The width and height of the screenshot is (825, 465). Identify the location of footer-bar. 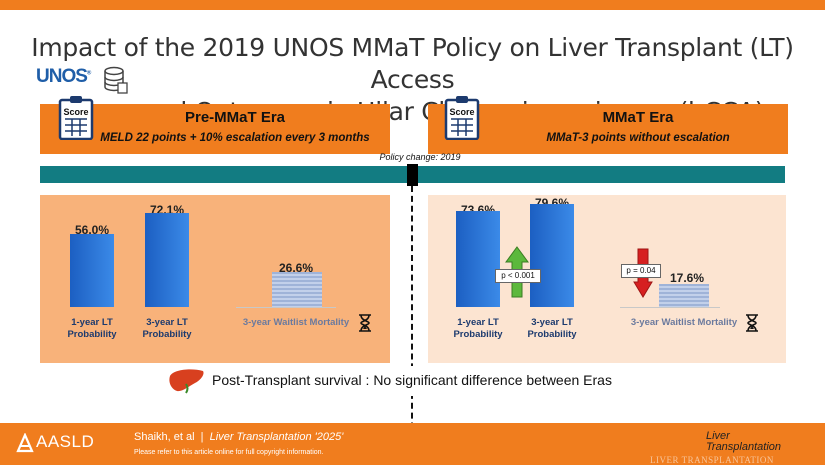
(412, 444).